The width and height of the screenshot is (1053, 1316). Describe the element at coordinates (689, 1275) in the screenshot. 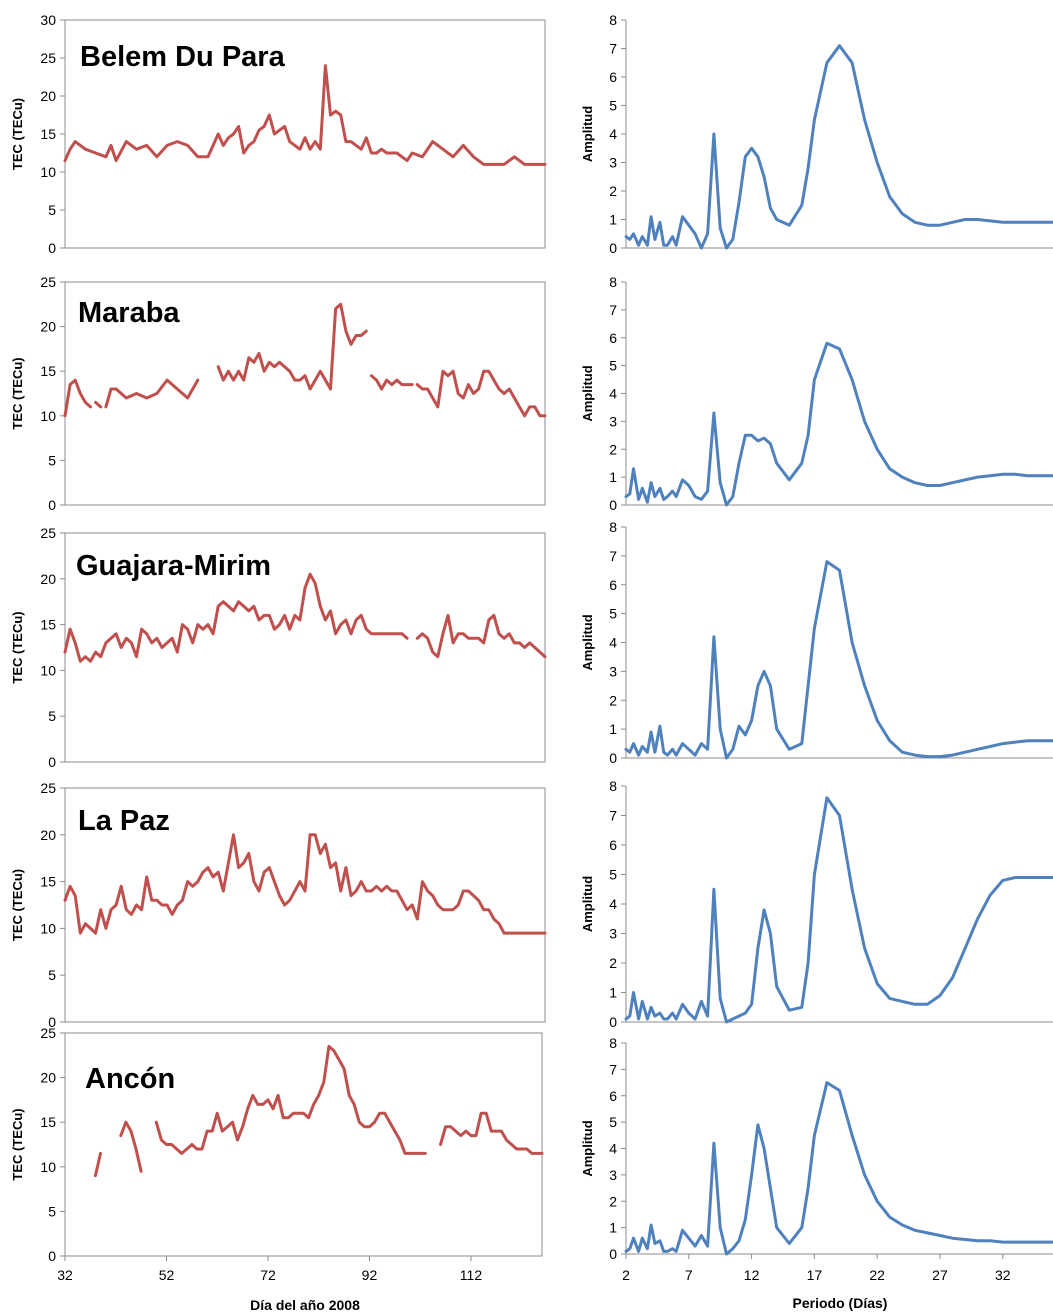

I see `x-tick-label: 7` at that location.